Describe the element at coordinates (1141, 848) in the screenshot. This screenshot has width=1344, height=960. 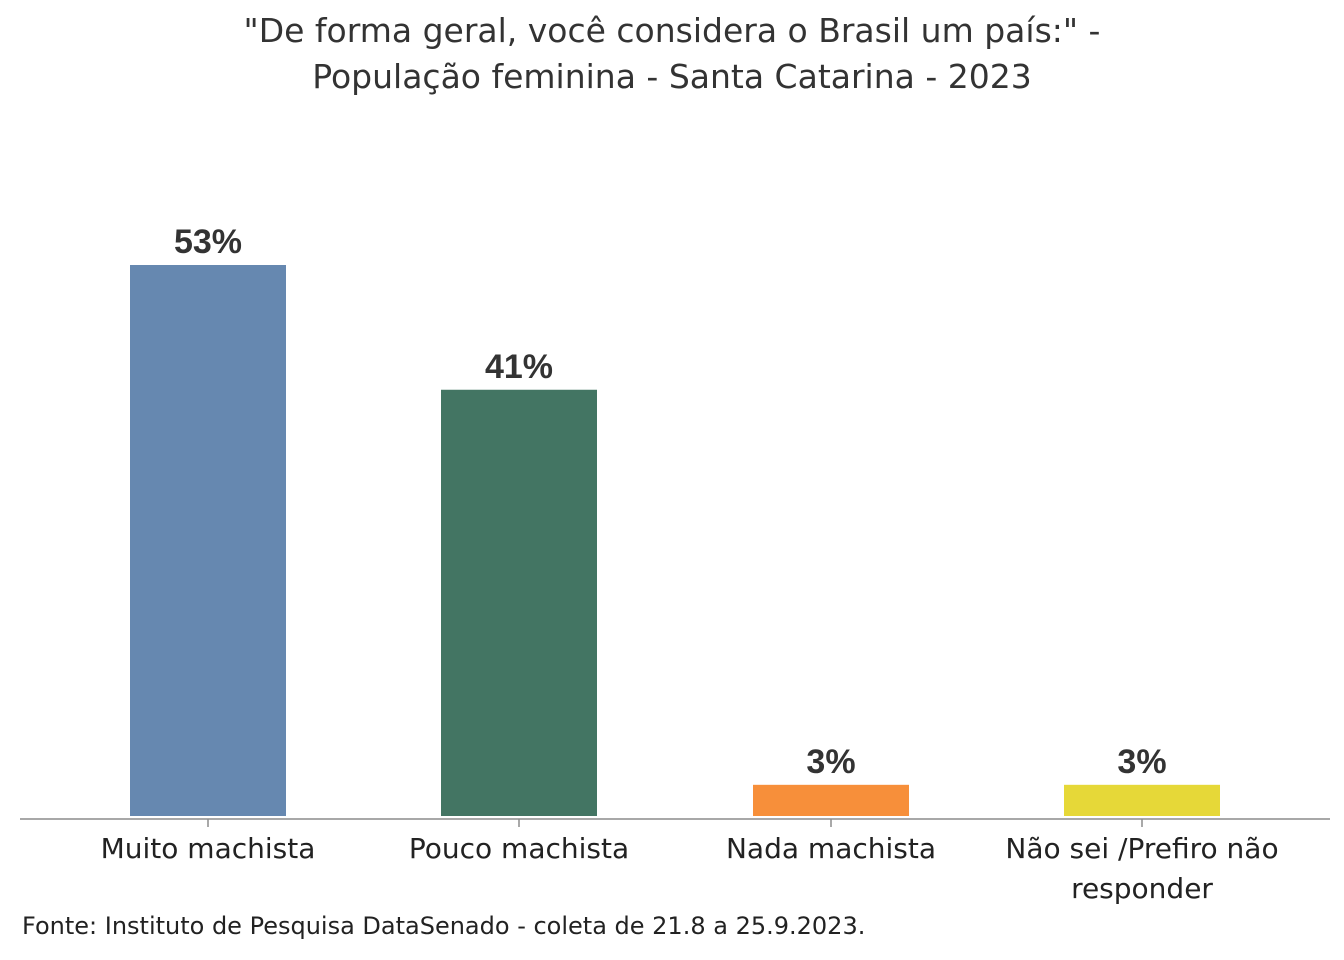
I see `x-tick-label-4-line-1: Não sei /Prefiro não` at that location.